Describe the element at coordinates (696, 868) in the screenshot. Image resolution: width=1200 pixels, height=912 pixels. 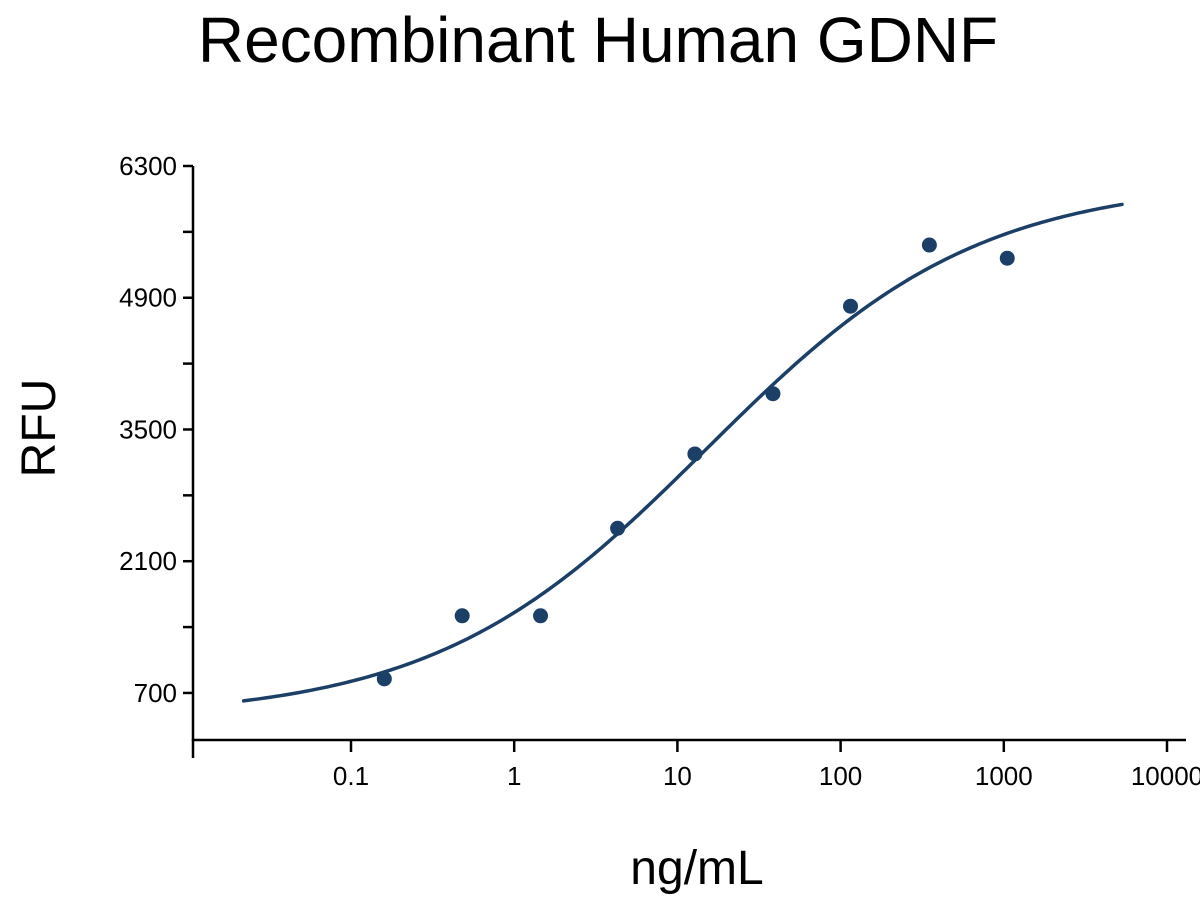
I see `x-axis-title: ng/mL` at that location.